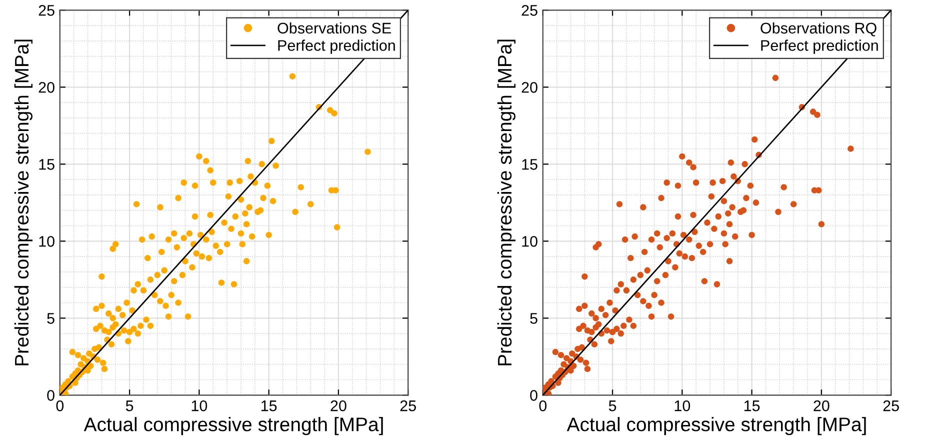 This screenshot has width=936, height=441. What do you see at coordinates (334, 28) in the screenshot?
I see `legend-label: Observations SE` at bounding box center [334, 28].